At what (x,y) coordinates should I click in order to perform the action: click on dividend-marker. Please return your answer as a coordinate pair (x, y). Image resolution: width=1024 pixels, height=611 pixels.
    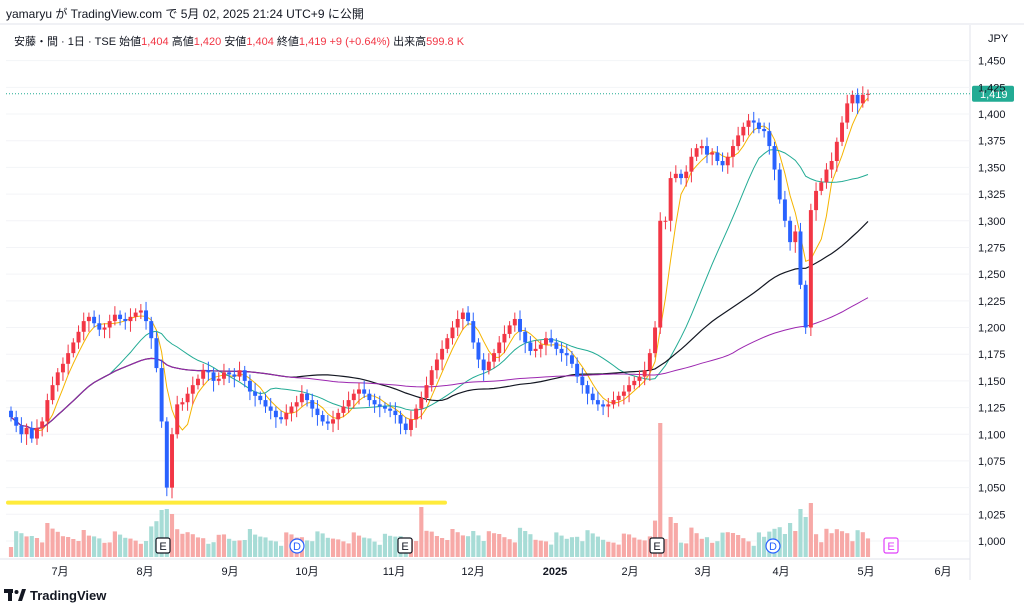
    Looking at the image, I should click on (773, 546).